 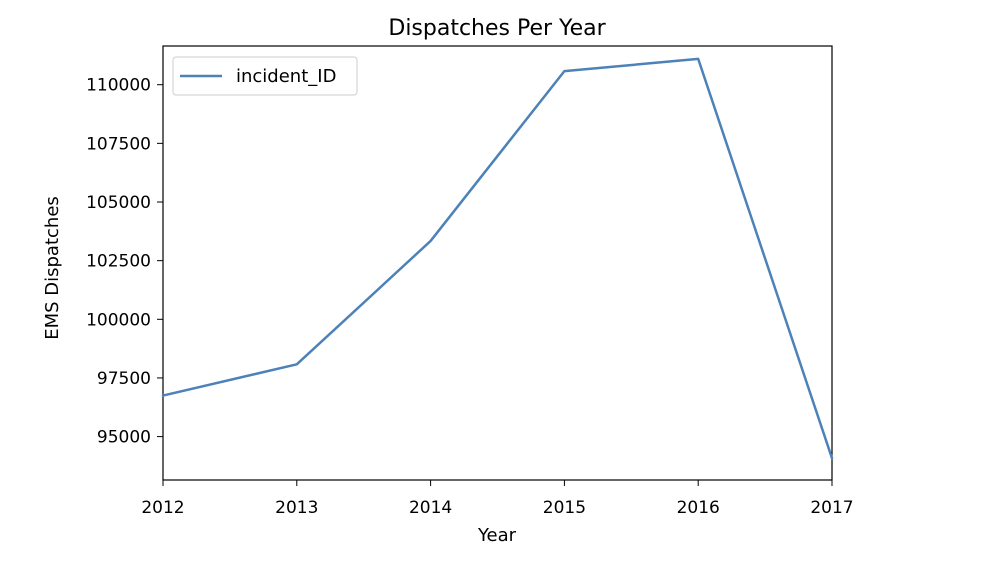 What do you see at coordinates (118, 203) in the screenshot?
I see `y-tick-label: 105000` at bounding box center [118, 203].